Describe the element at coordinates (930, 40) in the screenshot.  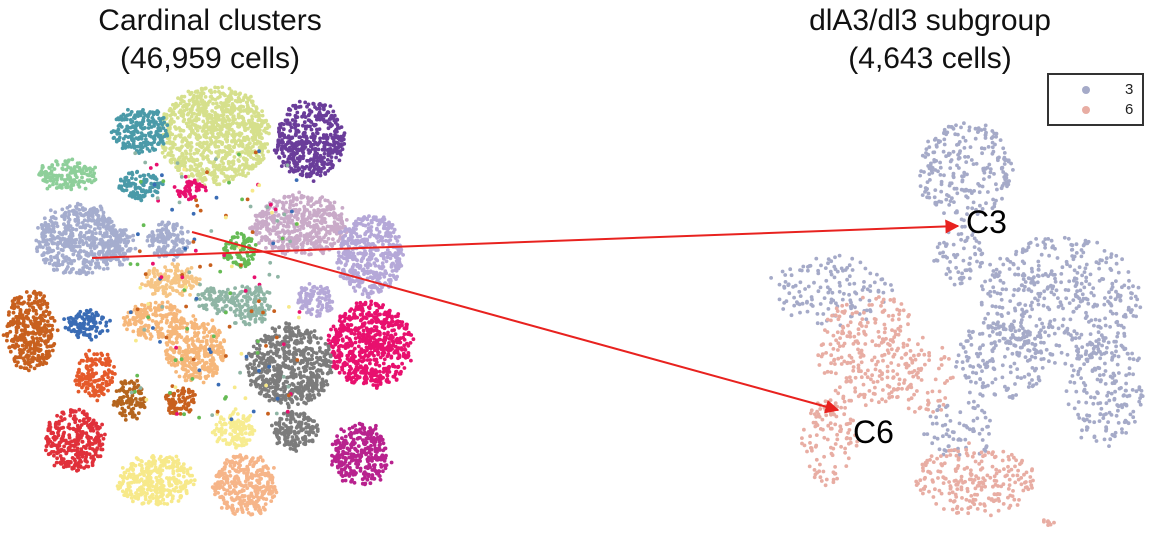
I see `right-panel-title: dlA3/dl3 subgroup (4,643 cells)` at that location.